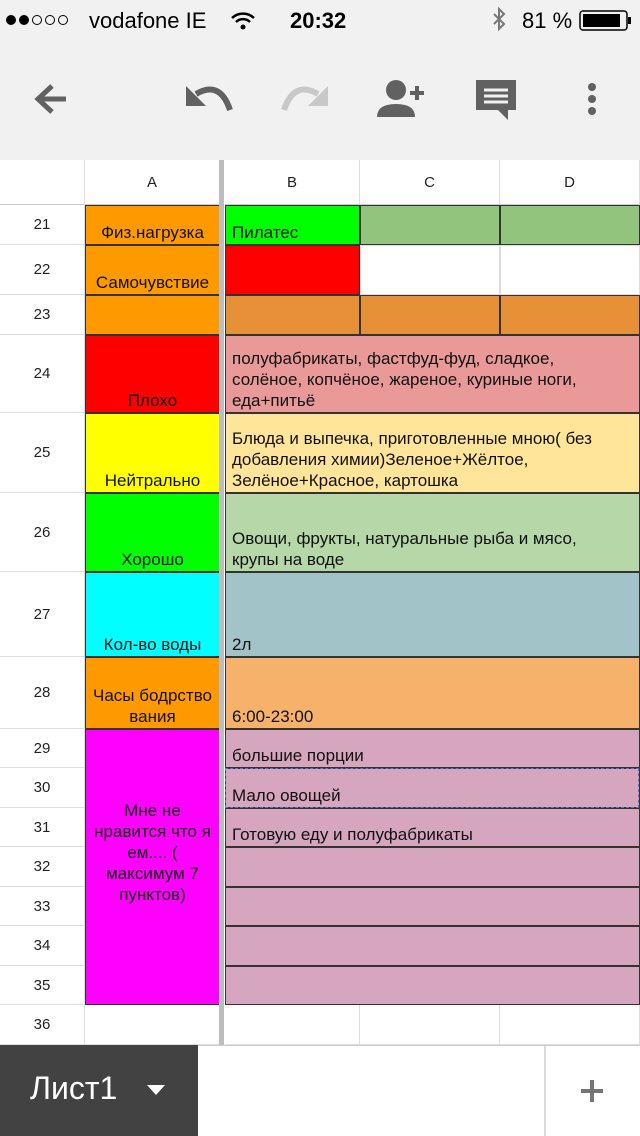  What do you see at coordinates (50, 99) in the screenshot?
I see `back-button` at bounding box center [50, 99].